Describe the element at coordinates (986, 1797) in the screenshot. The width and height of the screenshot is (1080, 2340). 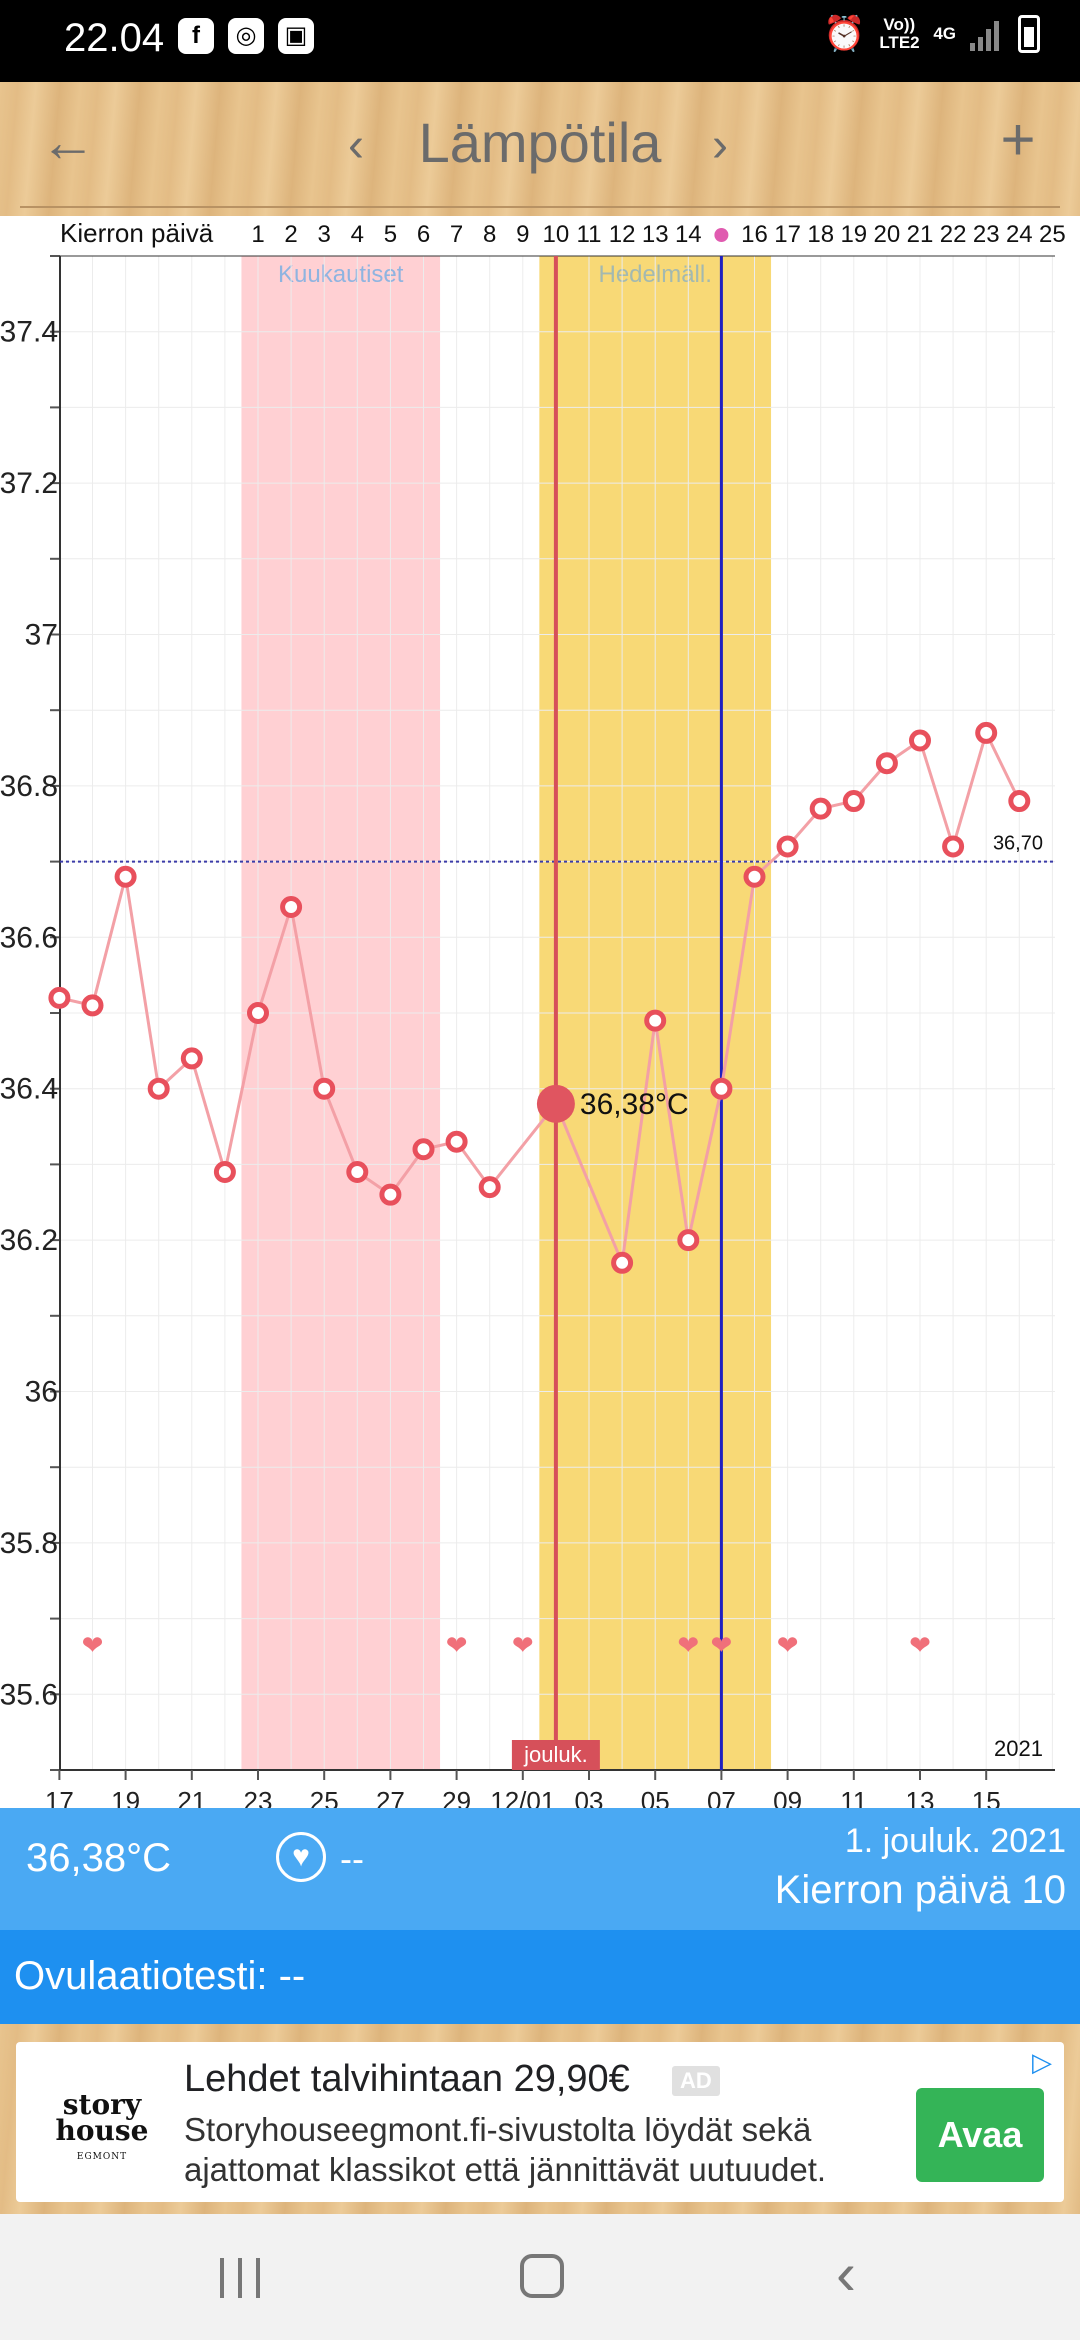
I see `x-tick-label: 15` at that location.